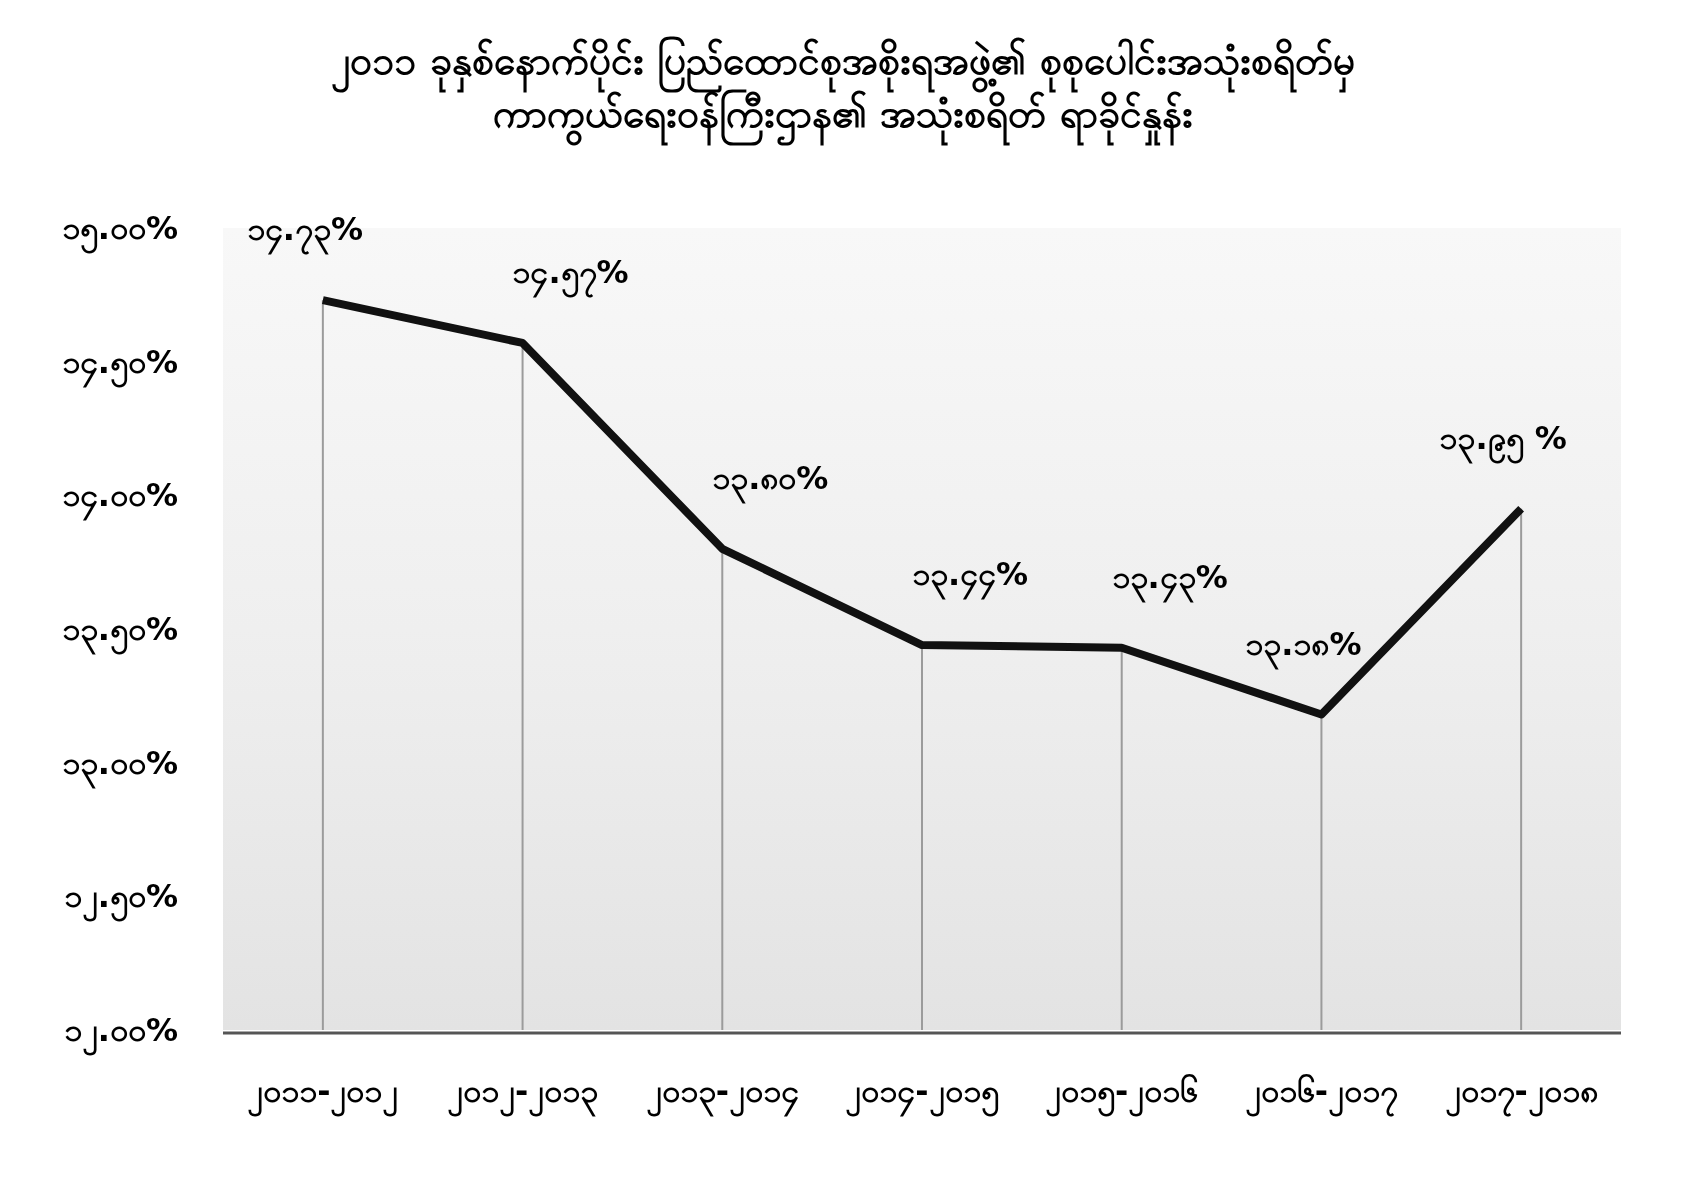 The image size is (1686, 1191). What do you see at coordinates (119, 766) in the screenshot?
I see `y-tick-label: ၁၃.၀၀%` at bounding box center [119, 766].